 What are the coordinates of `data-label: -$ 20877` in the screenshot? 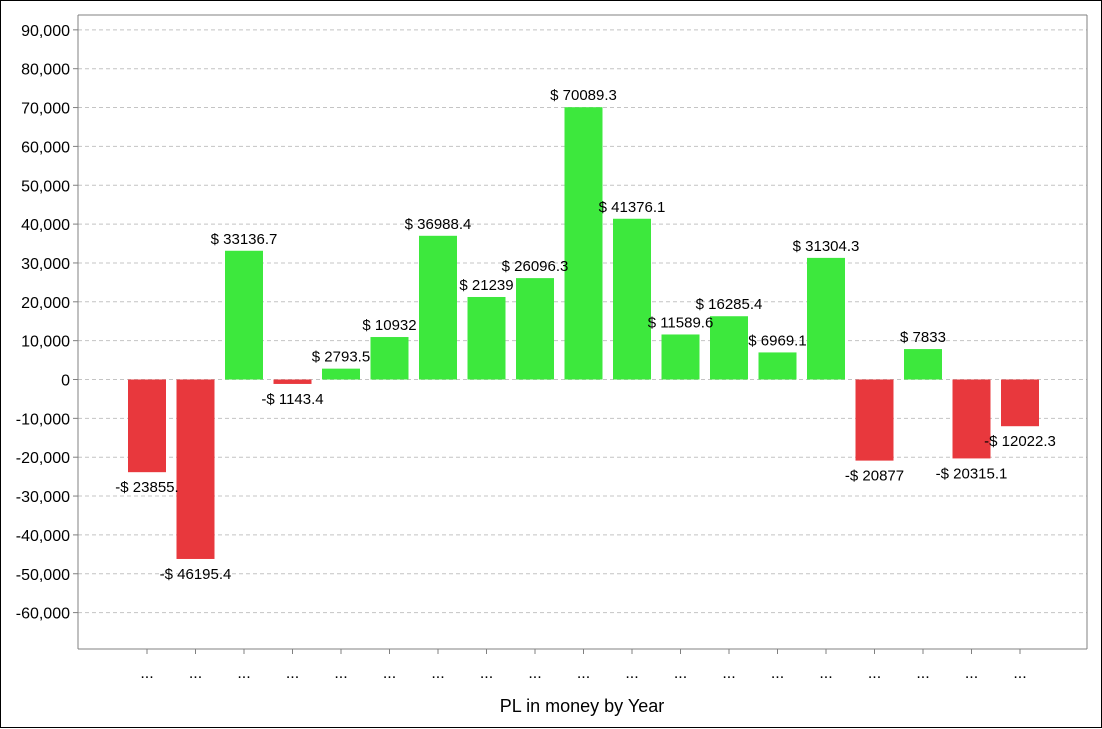 It's located at (874, 476).